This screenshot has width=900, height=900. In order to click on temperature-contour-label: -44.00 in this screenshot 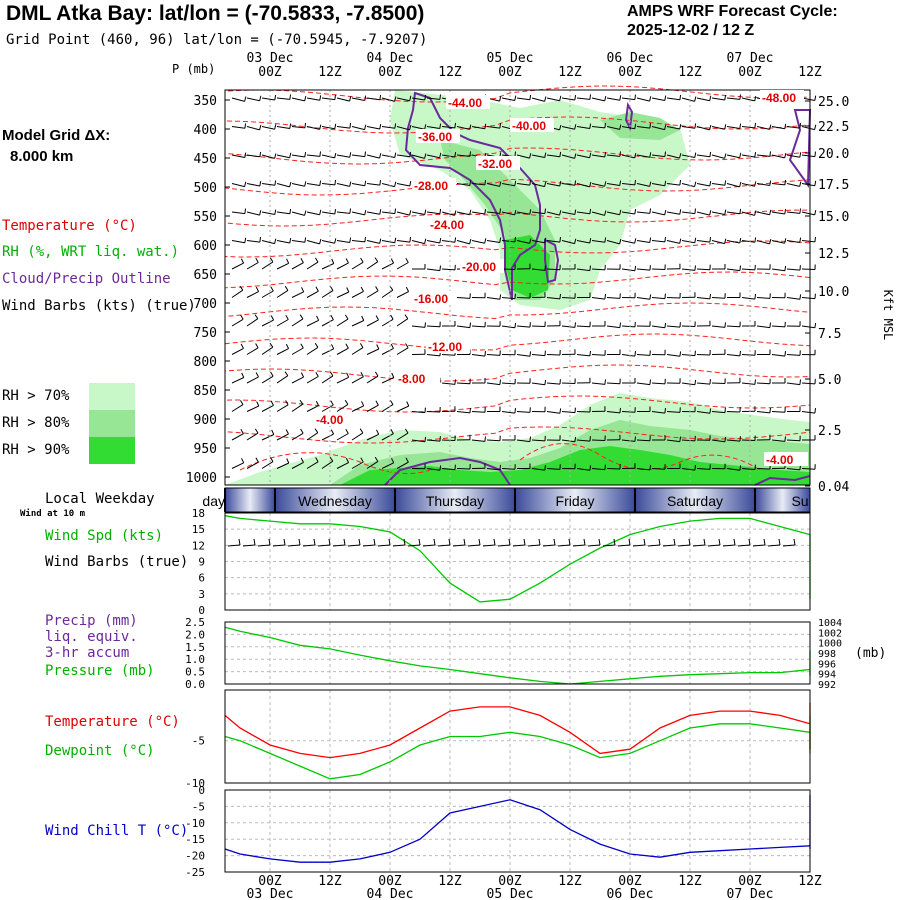, I will do `click(465, 103)`.